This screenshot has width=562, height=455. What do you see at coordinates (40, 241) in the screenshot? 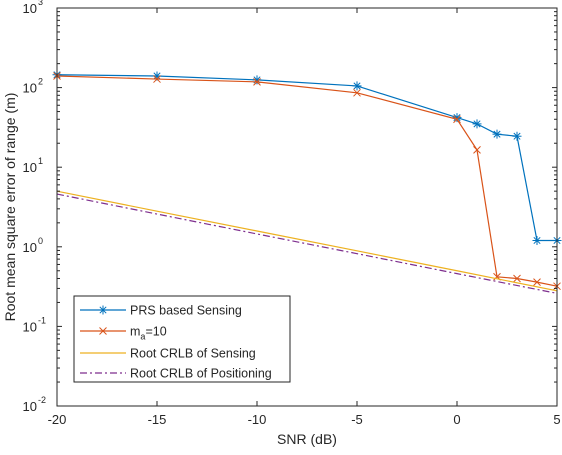
I see `y-tick-exponent: 0` at bounding box center [40, 241].